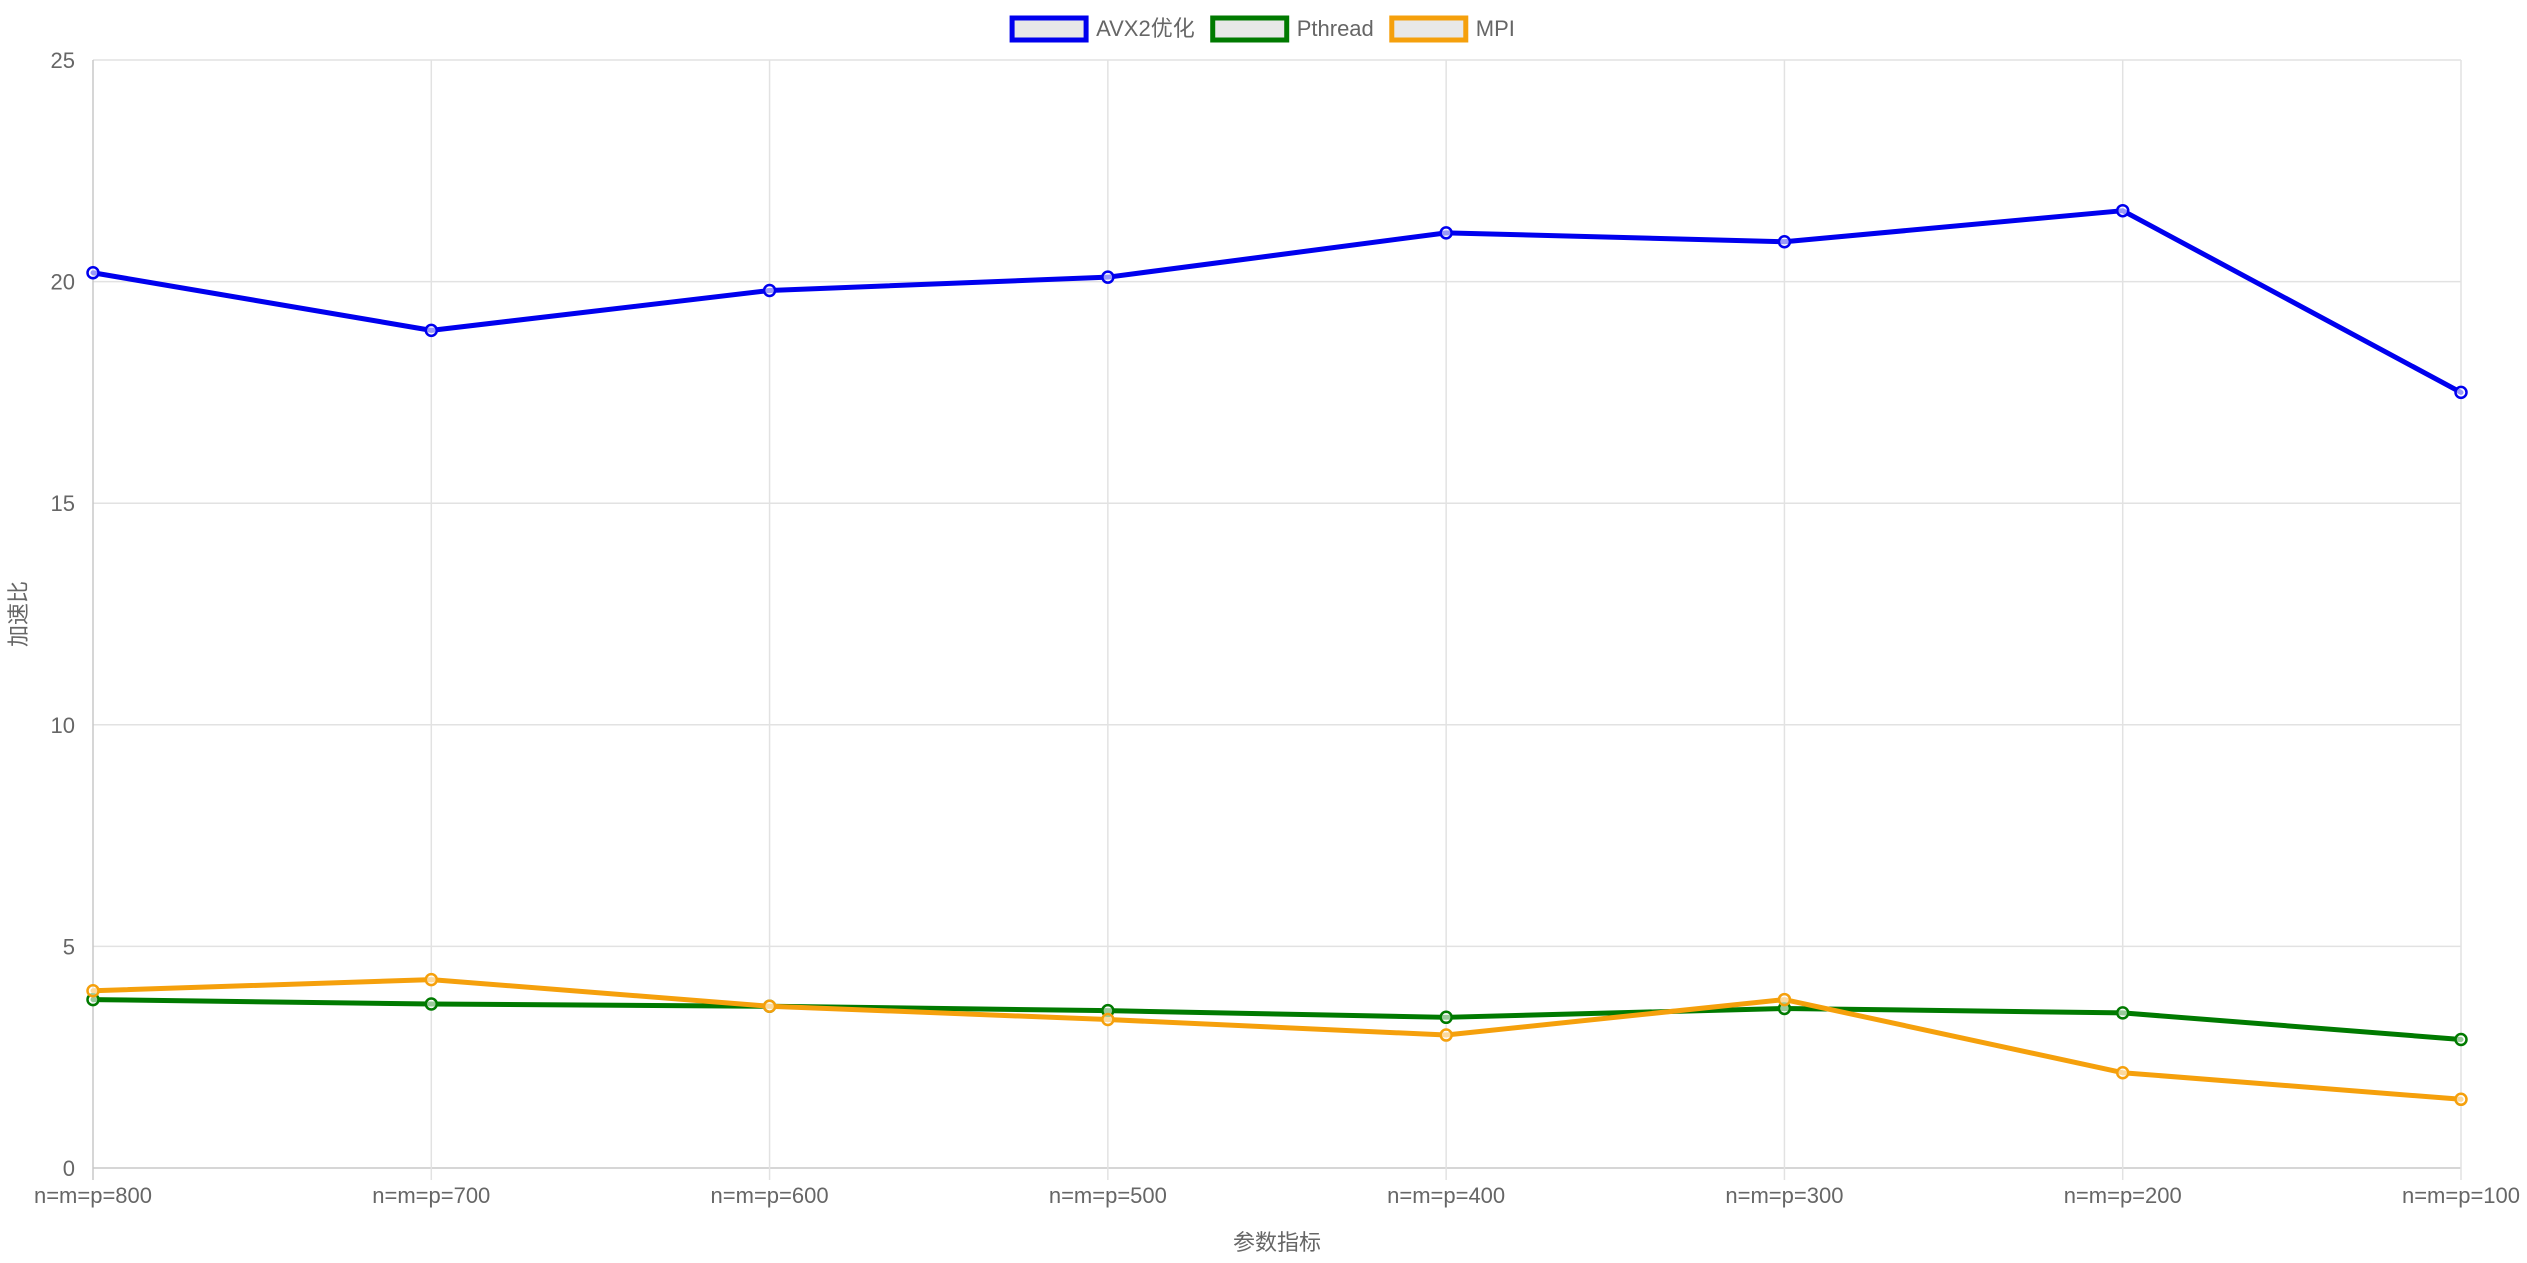 The image size is (2527, 1263). Describe the element at coordinates (63, 60) in the screenshot. I see `y-tick-label: 25` at that location.